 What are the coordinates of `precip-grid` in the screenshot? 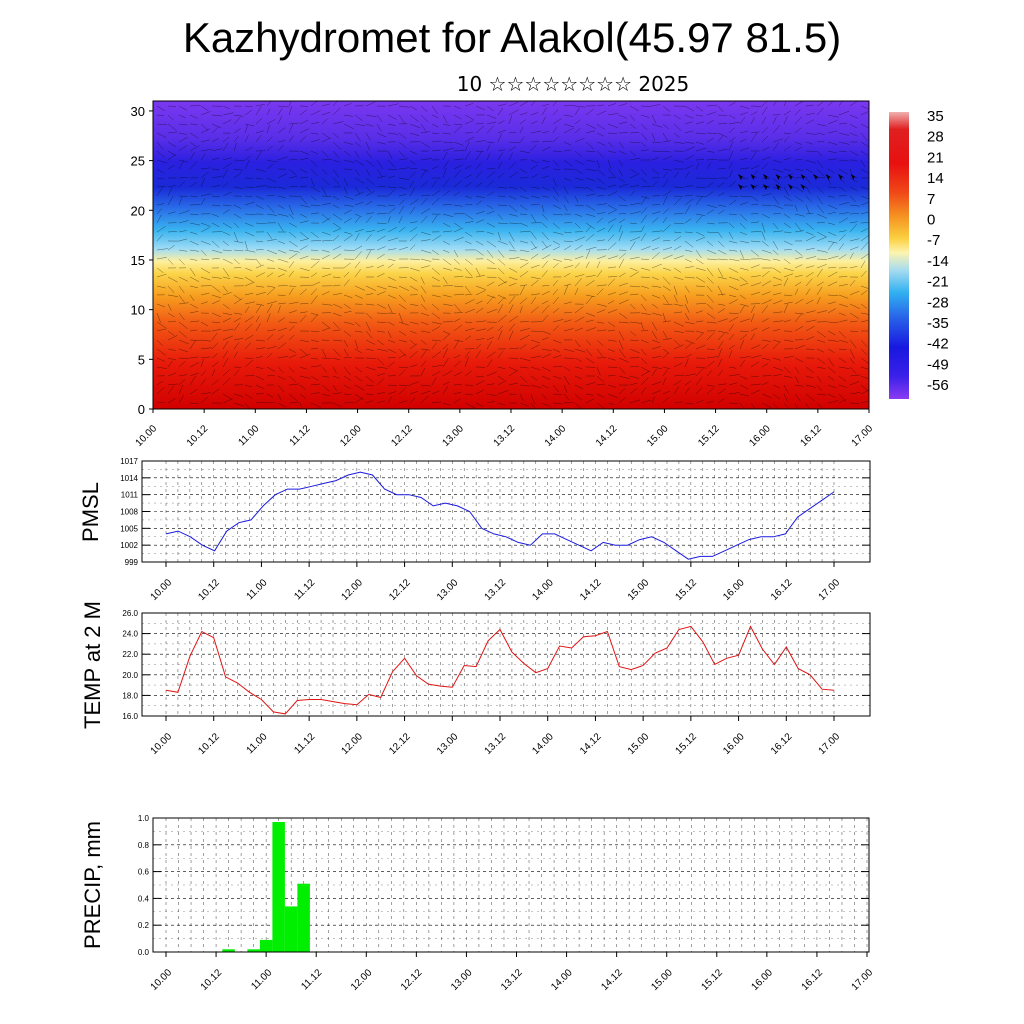 It's located at (511, 885).